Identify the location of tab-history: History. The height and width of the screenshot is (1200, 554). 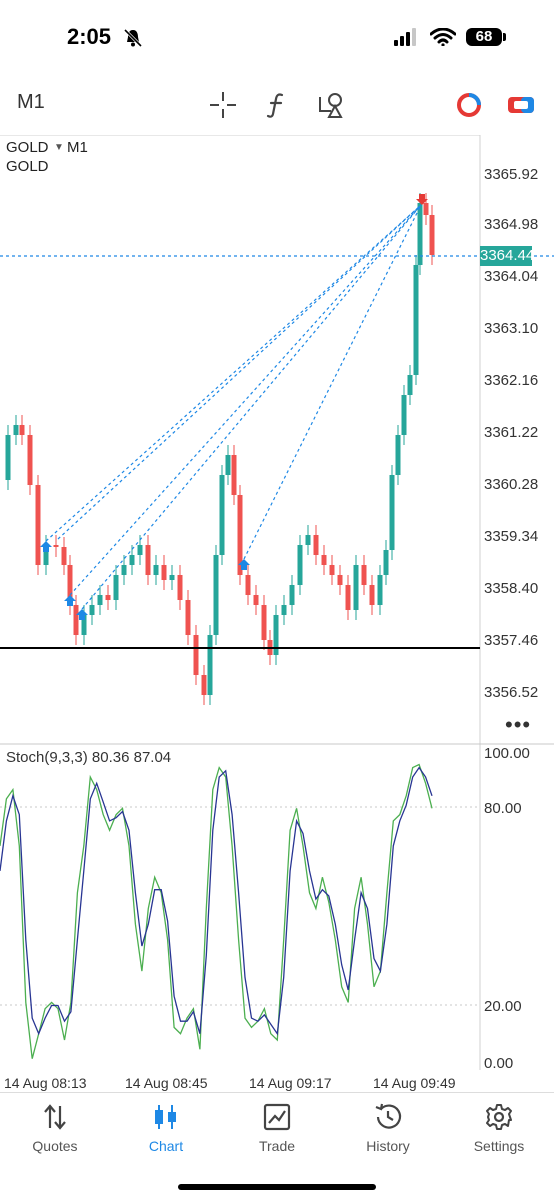
(388, 1130).